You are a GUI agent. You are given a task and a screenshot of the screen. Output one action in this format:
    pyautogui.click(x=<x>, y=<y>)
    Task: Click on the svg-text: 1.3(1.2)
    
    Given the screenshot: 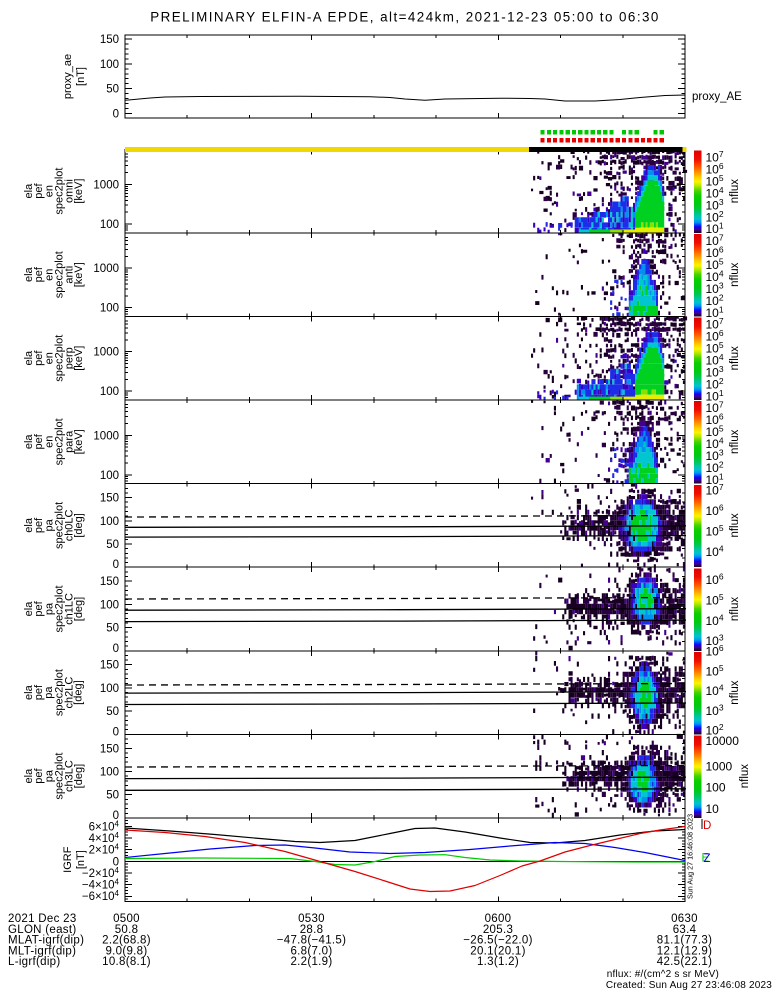 What is the action you would take?
    pyautogui.click(x=498, y=962)
    